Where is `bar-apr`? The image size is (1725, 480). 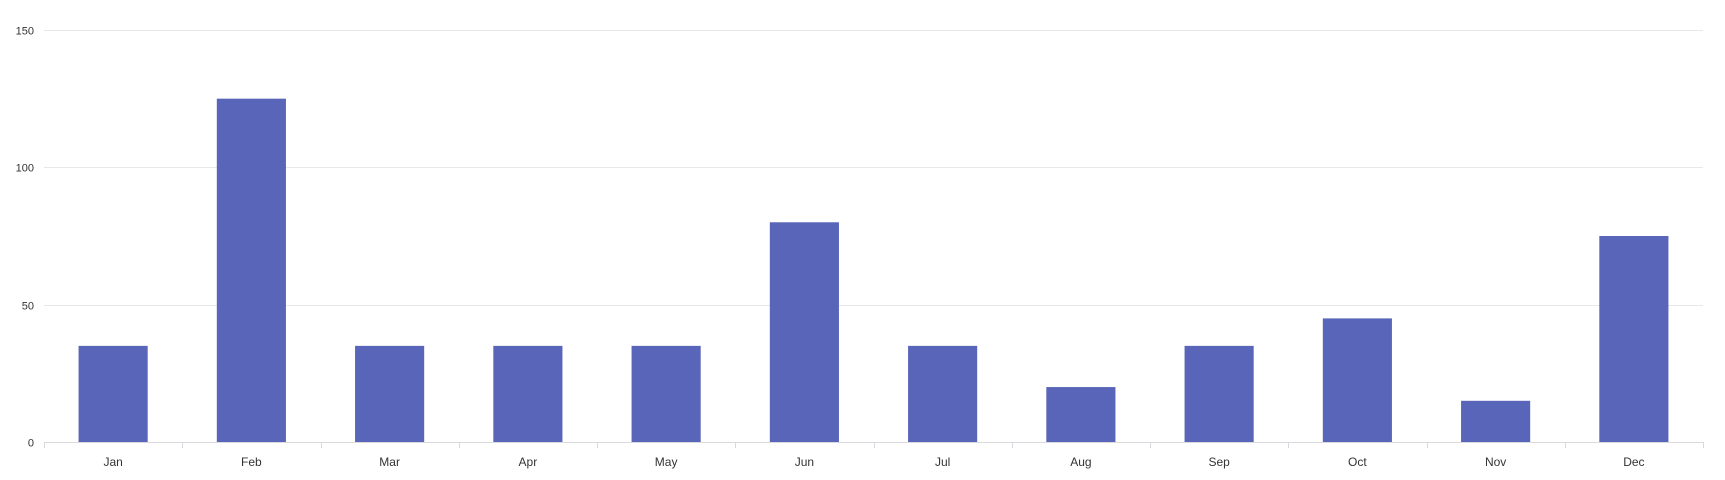 bar-apr is located at coordinates (528, 393).